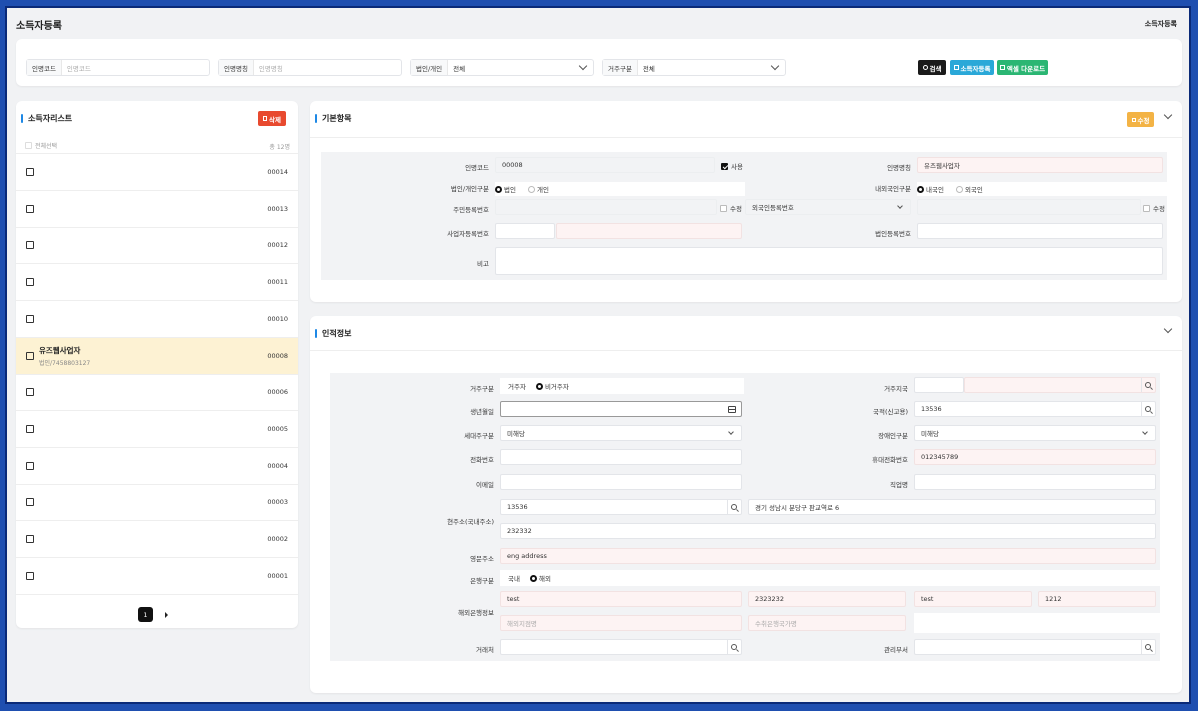  I want to click on corp-select: 법인/개인 전체, so click(502, 67).